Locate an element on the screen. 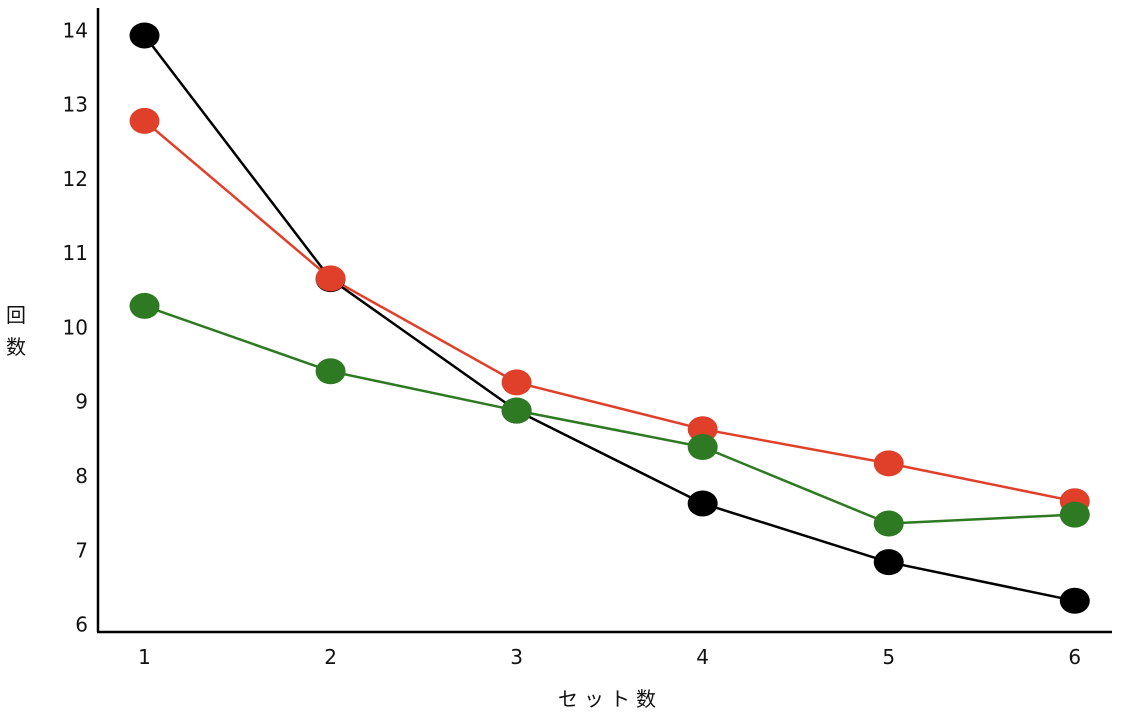 Image resolution: width=1128 pixels, height=713 pixels. x-tick-label: 3 is located at coordinates (516, 657).